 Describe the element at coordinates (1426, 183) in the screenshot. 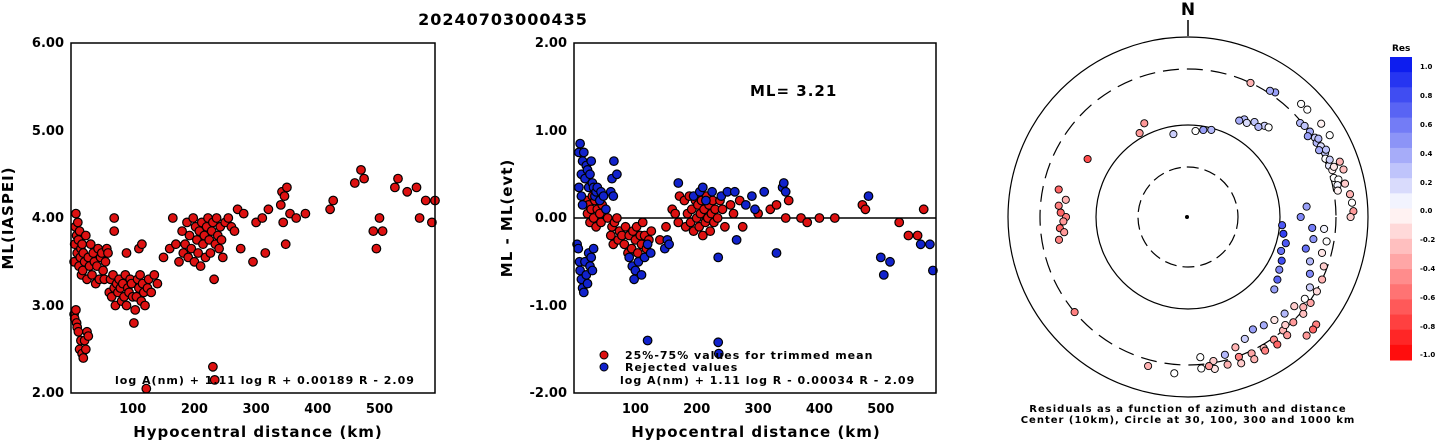

I see `colorbar-tick: 0.2` at that location.